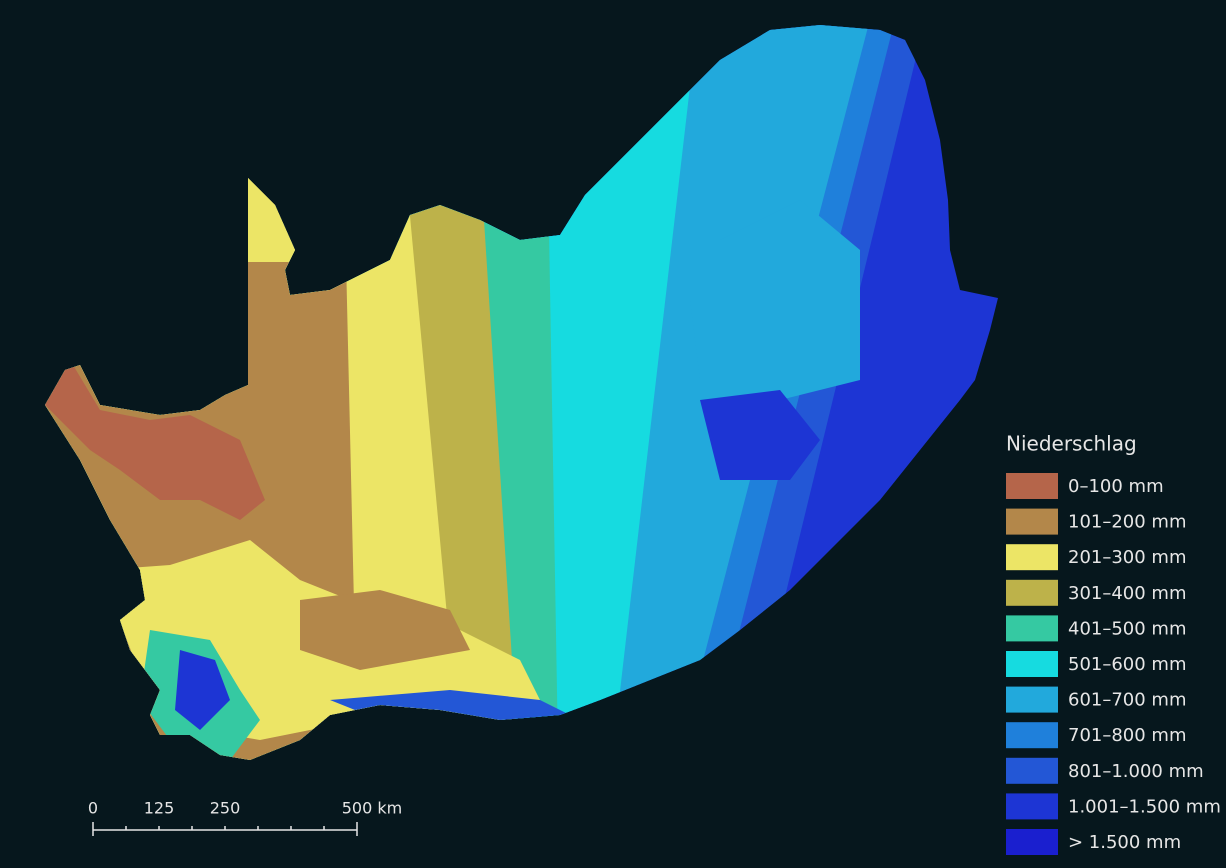 Image resolution: width=1226 pixels, height=868 pixels. I want to click on legend-label: 801–1.000 mm, so click(1136, 771).